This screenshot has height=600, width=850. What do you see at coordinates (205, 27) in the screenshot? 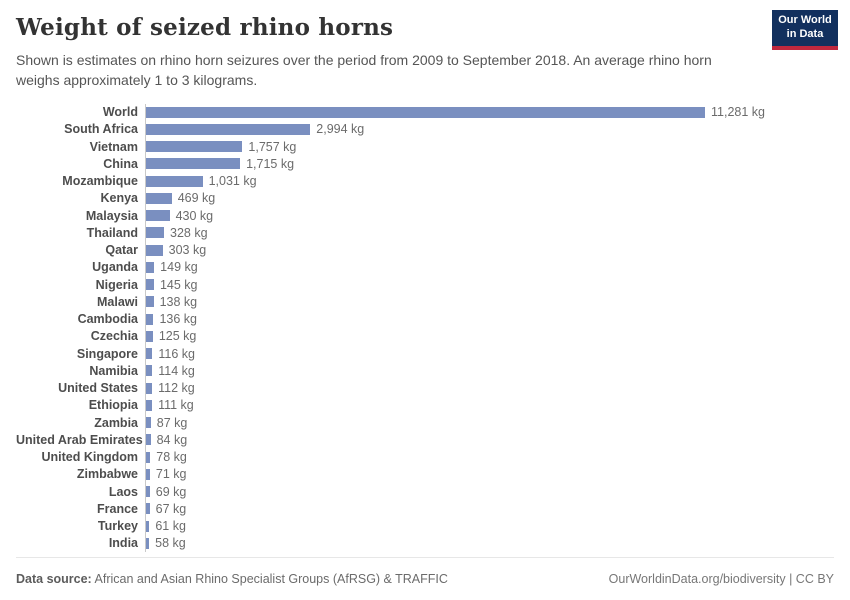
I see `page-title: Weight of seized rhino horns` at bounding box center [205, 27].